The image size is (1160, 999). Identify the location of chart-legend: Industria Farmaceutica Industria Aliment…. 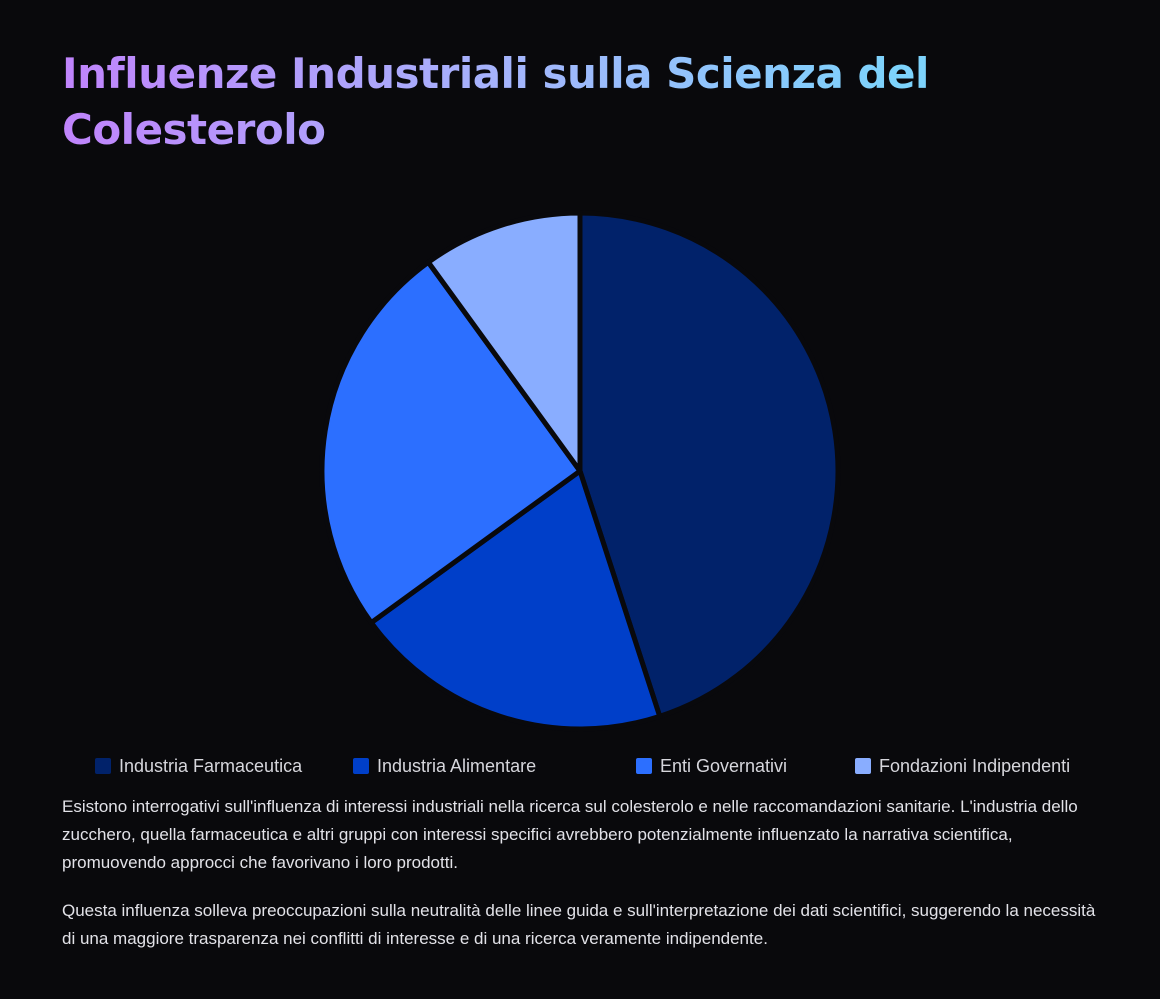
(580, 766).